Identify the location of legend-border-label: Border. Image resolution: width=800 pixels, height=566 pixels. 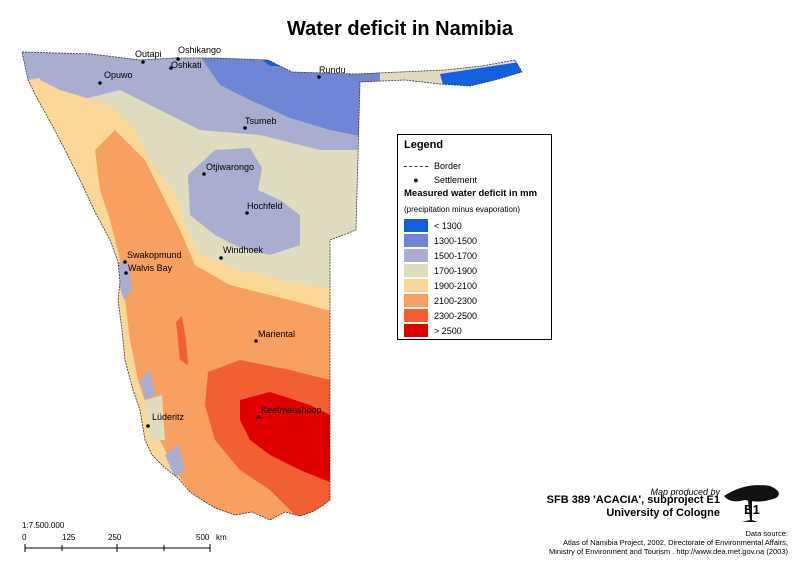
(448, 166).